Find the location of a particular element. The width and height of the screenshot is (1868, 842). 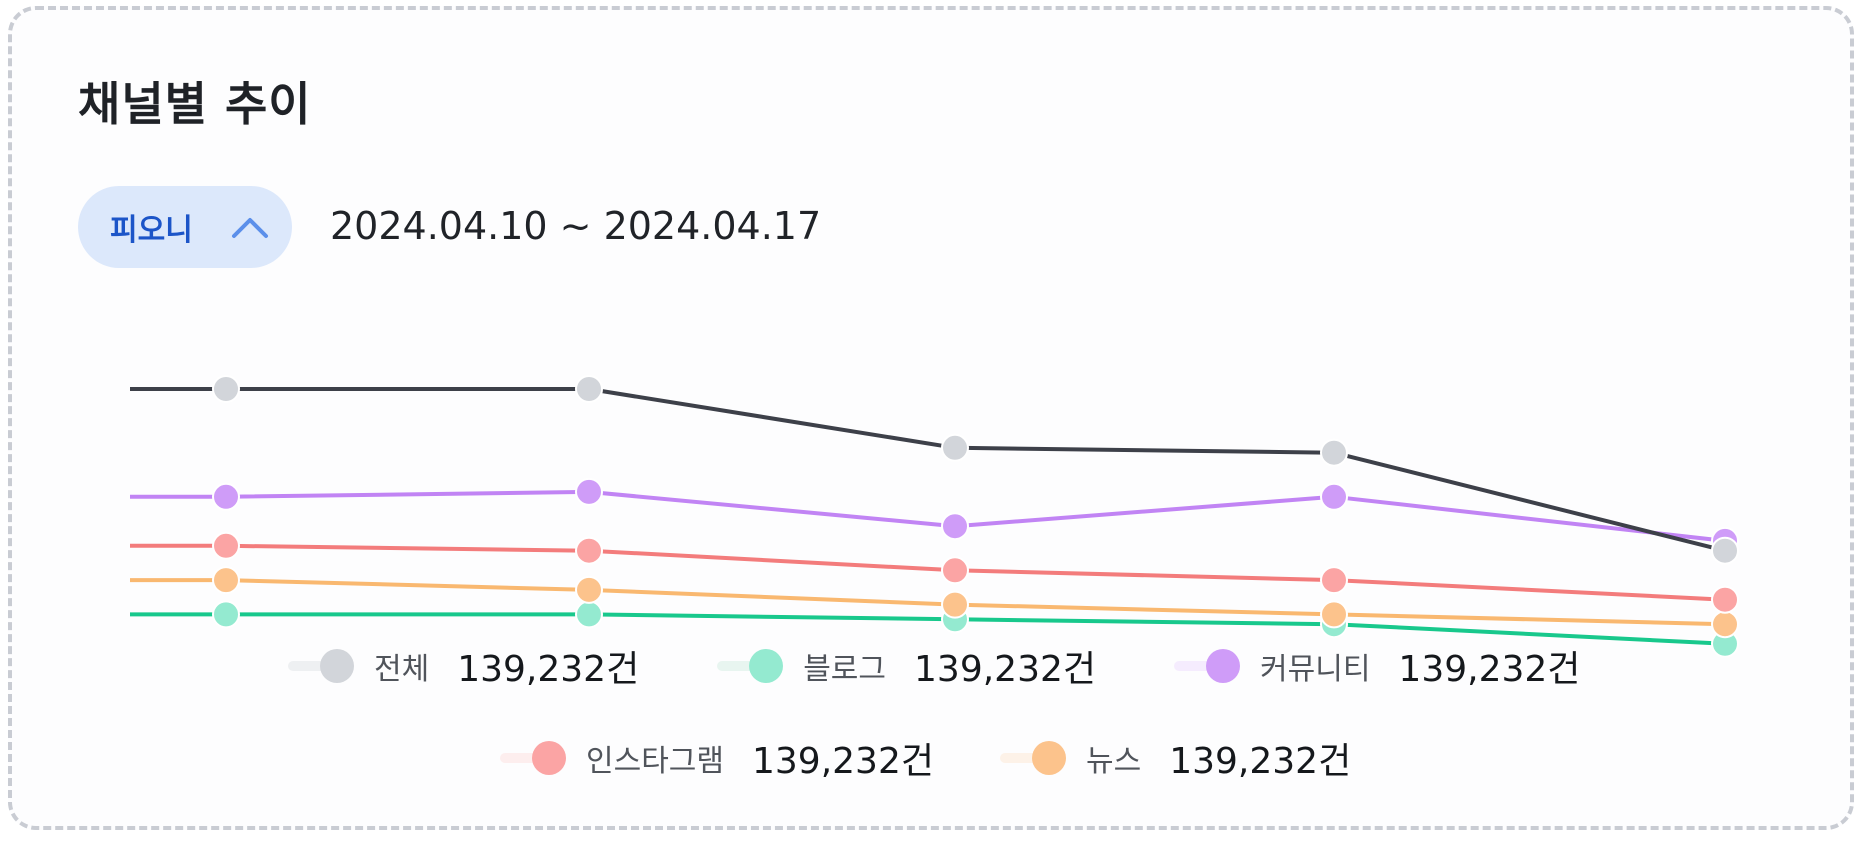

legend-item: 전체 139,232건 is located at coordinates (463, 666).